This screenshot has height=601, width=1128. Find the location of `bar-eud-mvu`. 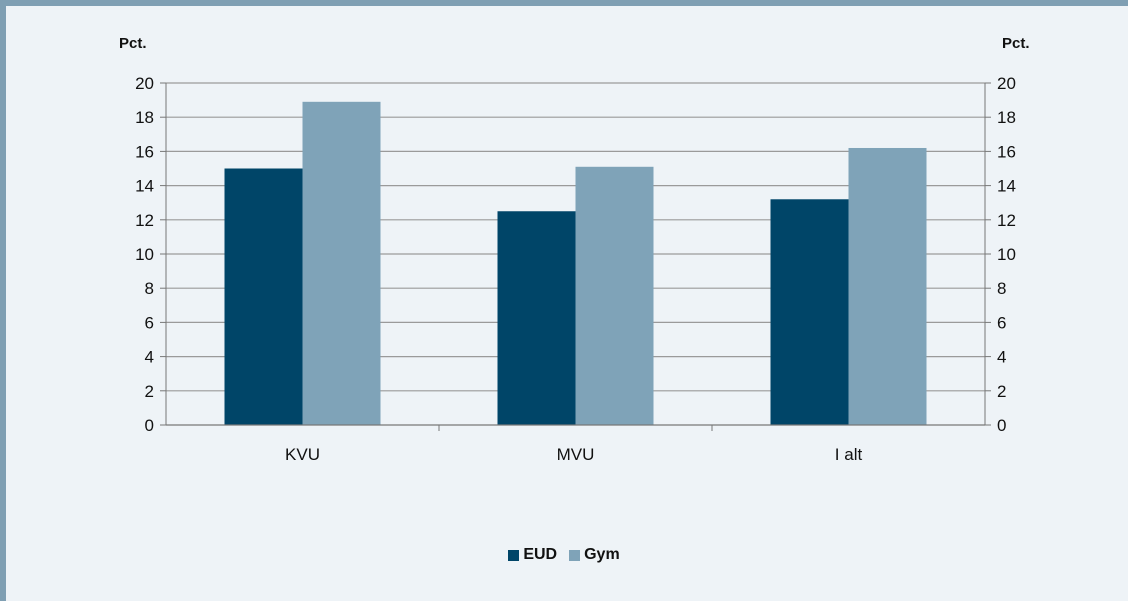

bar-eud-mvu is located at coordinates (536, 318).